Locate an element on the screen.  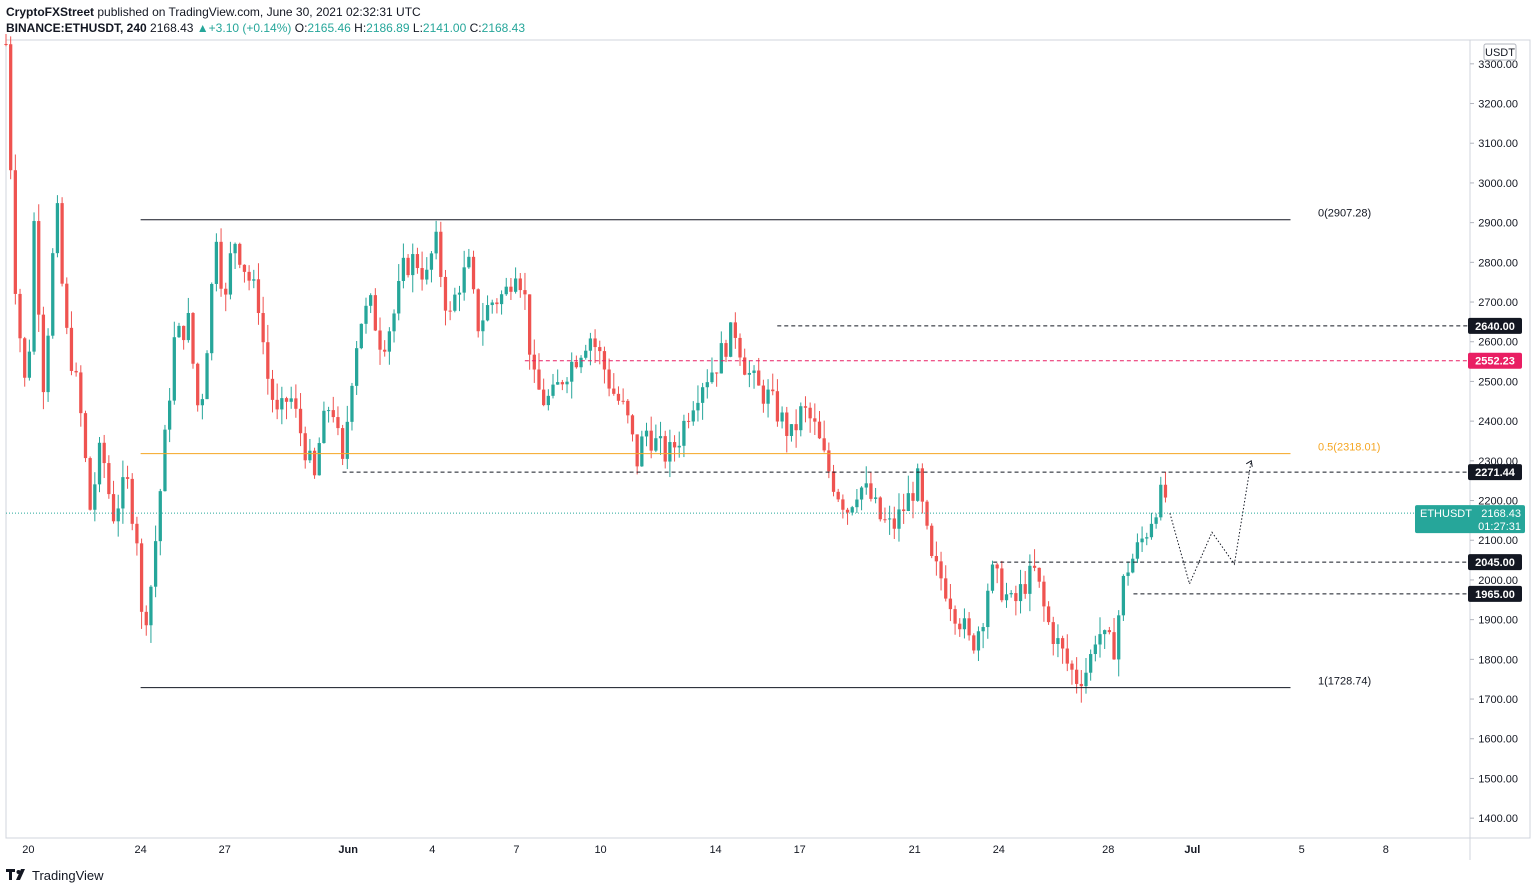
x-tick-label: 17 is located at coordinates (800, 850).